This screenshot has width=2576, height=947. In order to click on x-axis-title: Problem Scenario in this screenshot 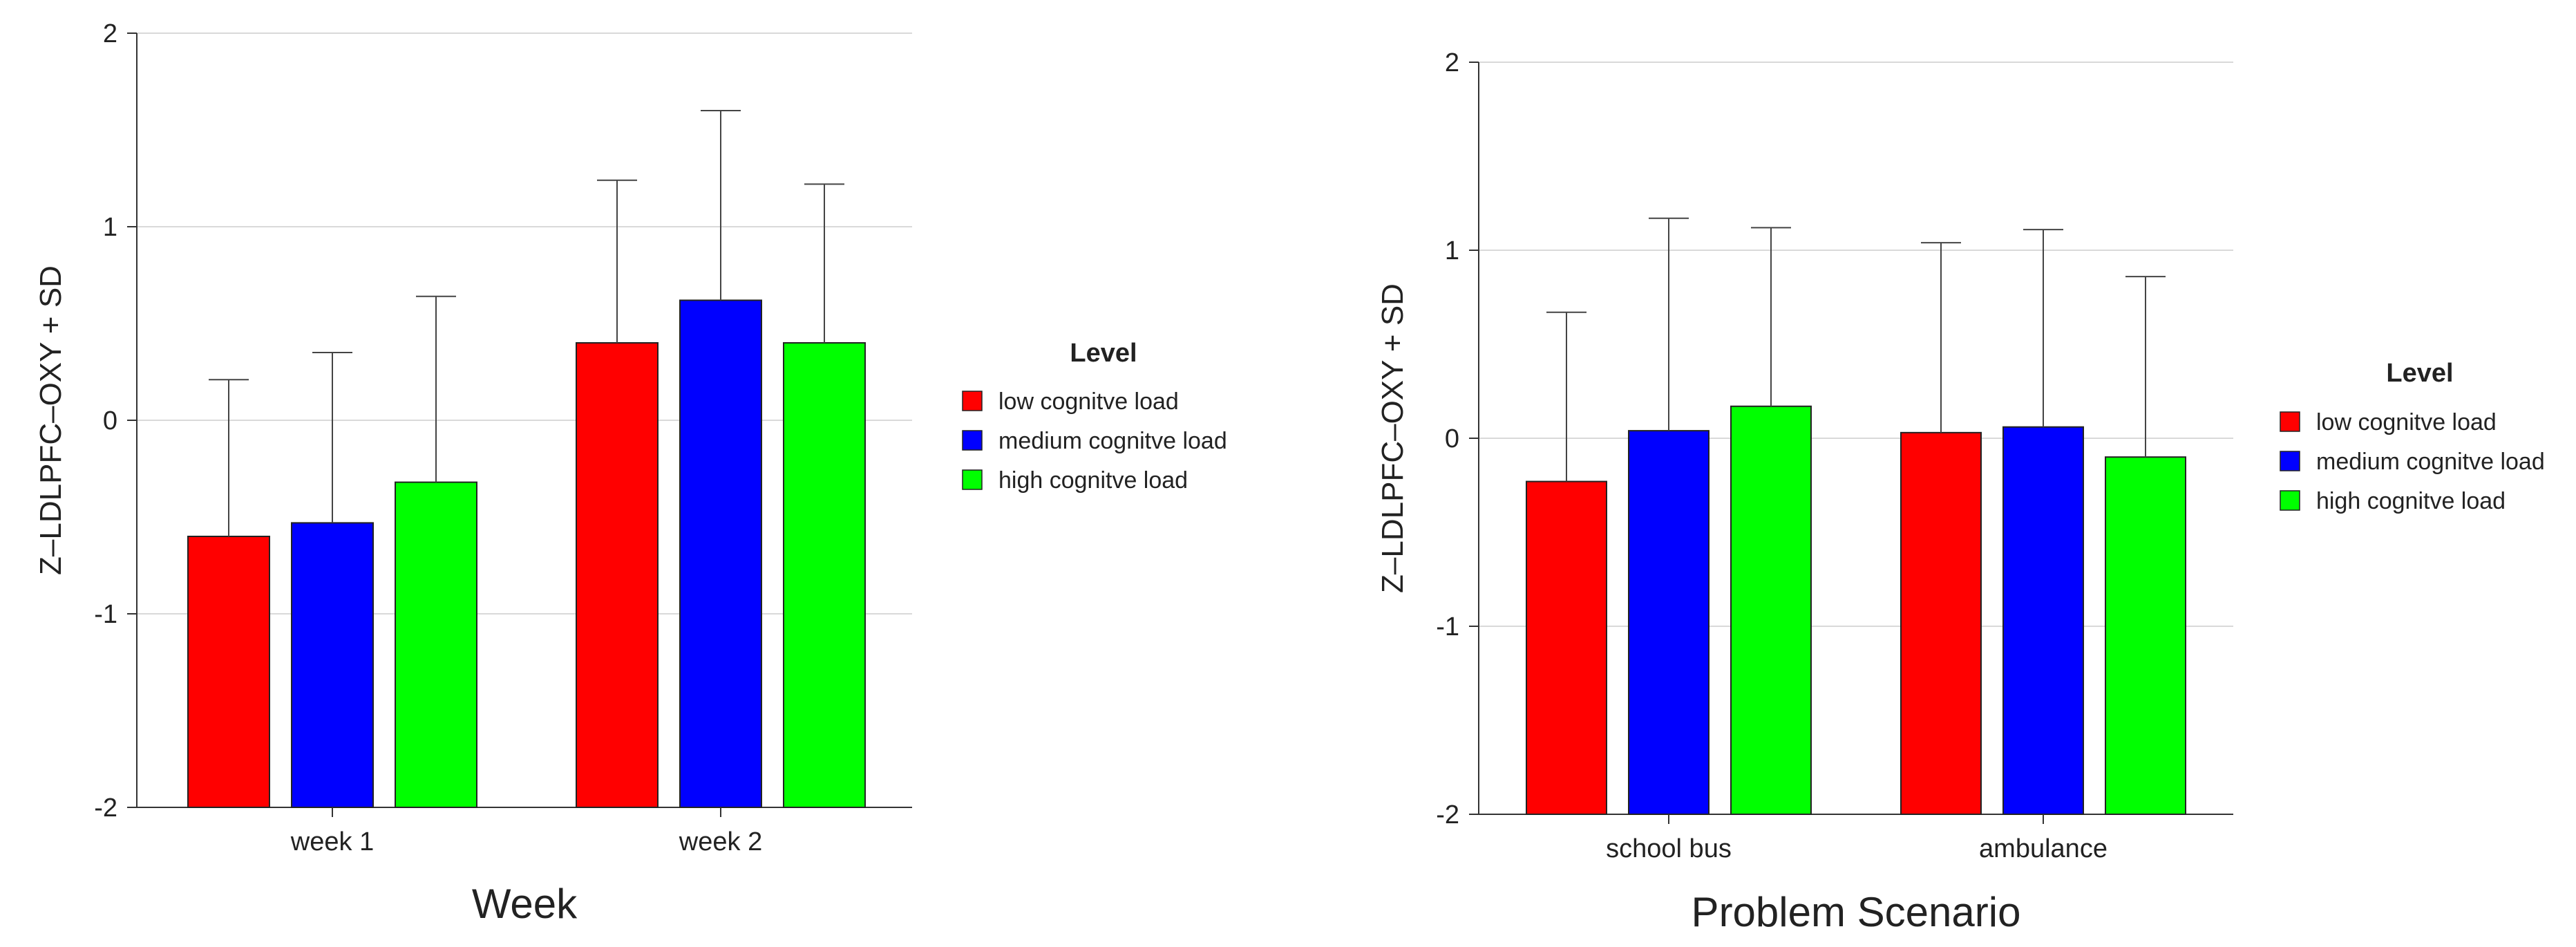, I will do `click(1856, 912)`.